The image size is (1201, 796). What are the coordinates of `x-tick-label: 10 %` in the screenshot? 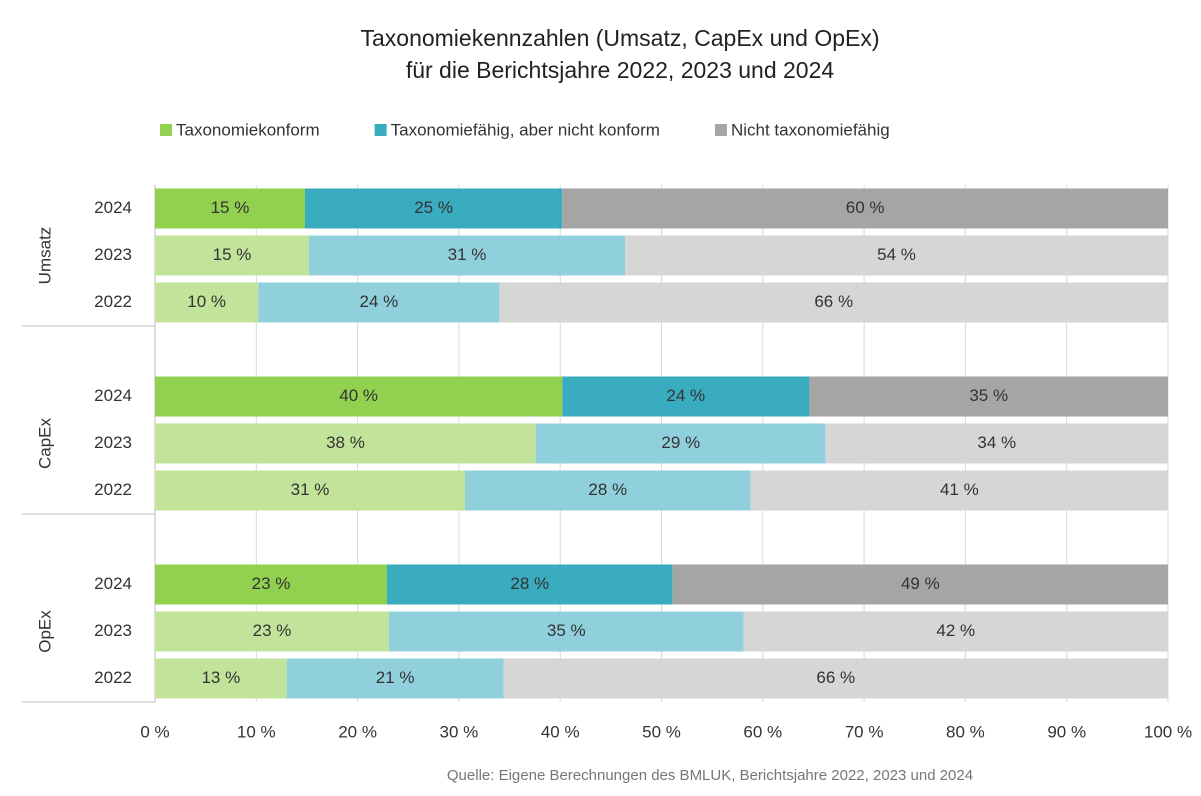 It's located at (256, 731).